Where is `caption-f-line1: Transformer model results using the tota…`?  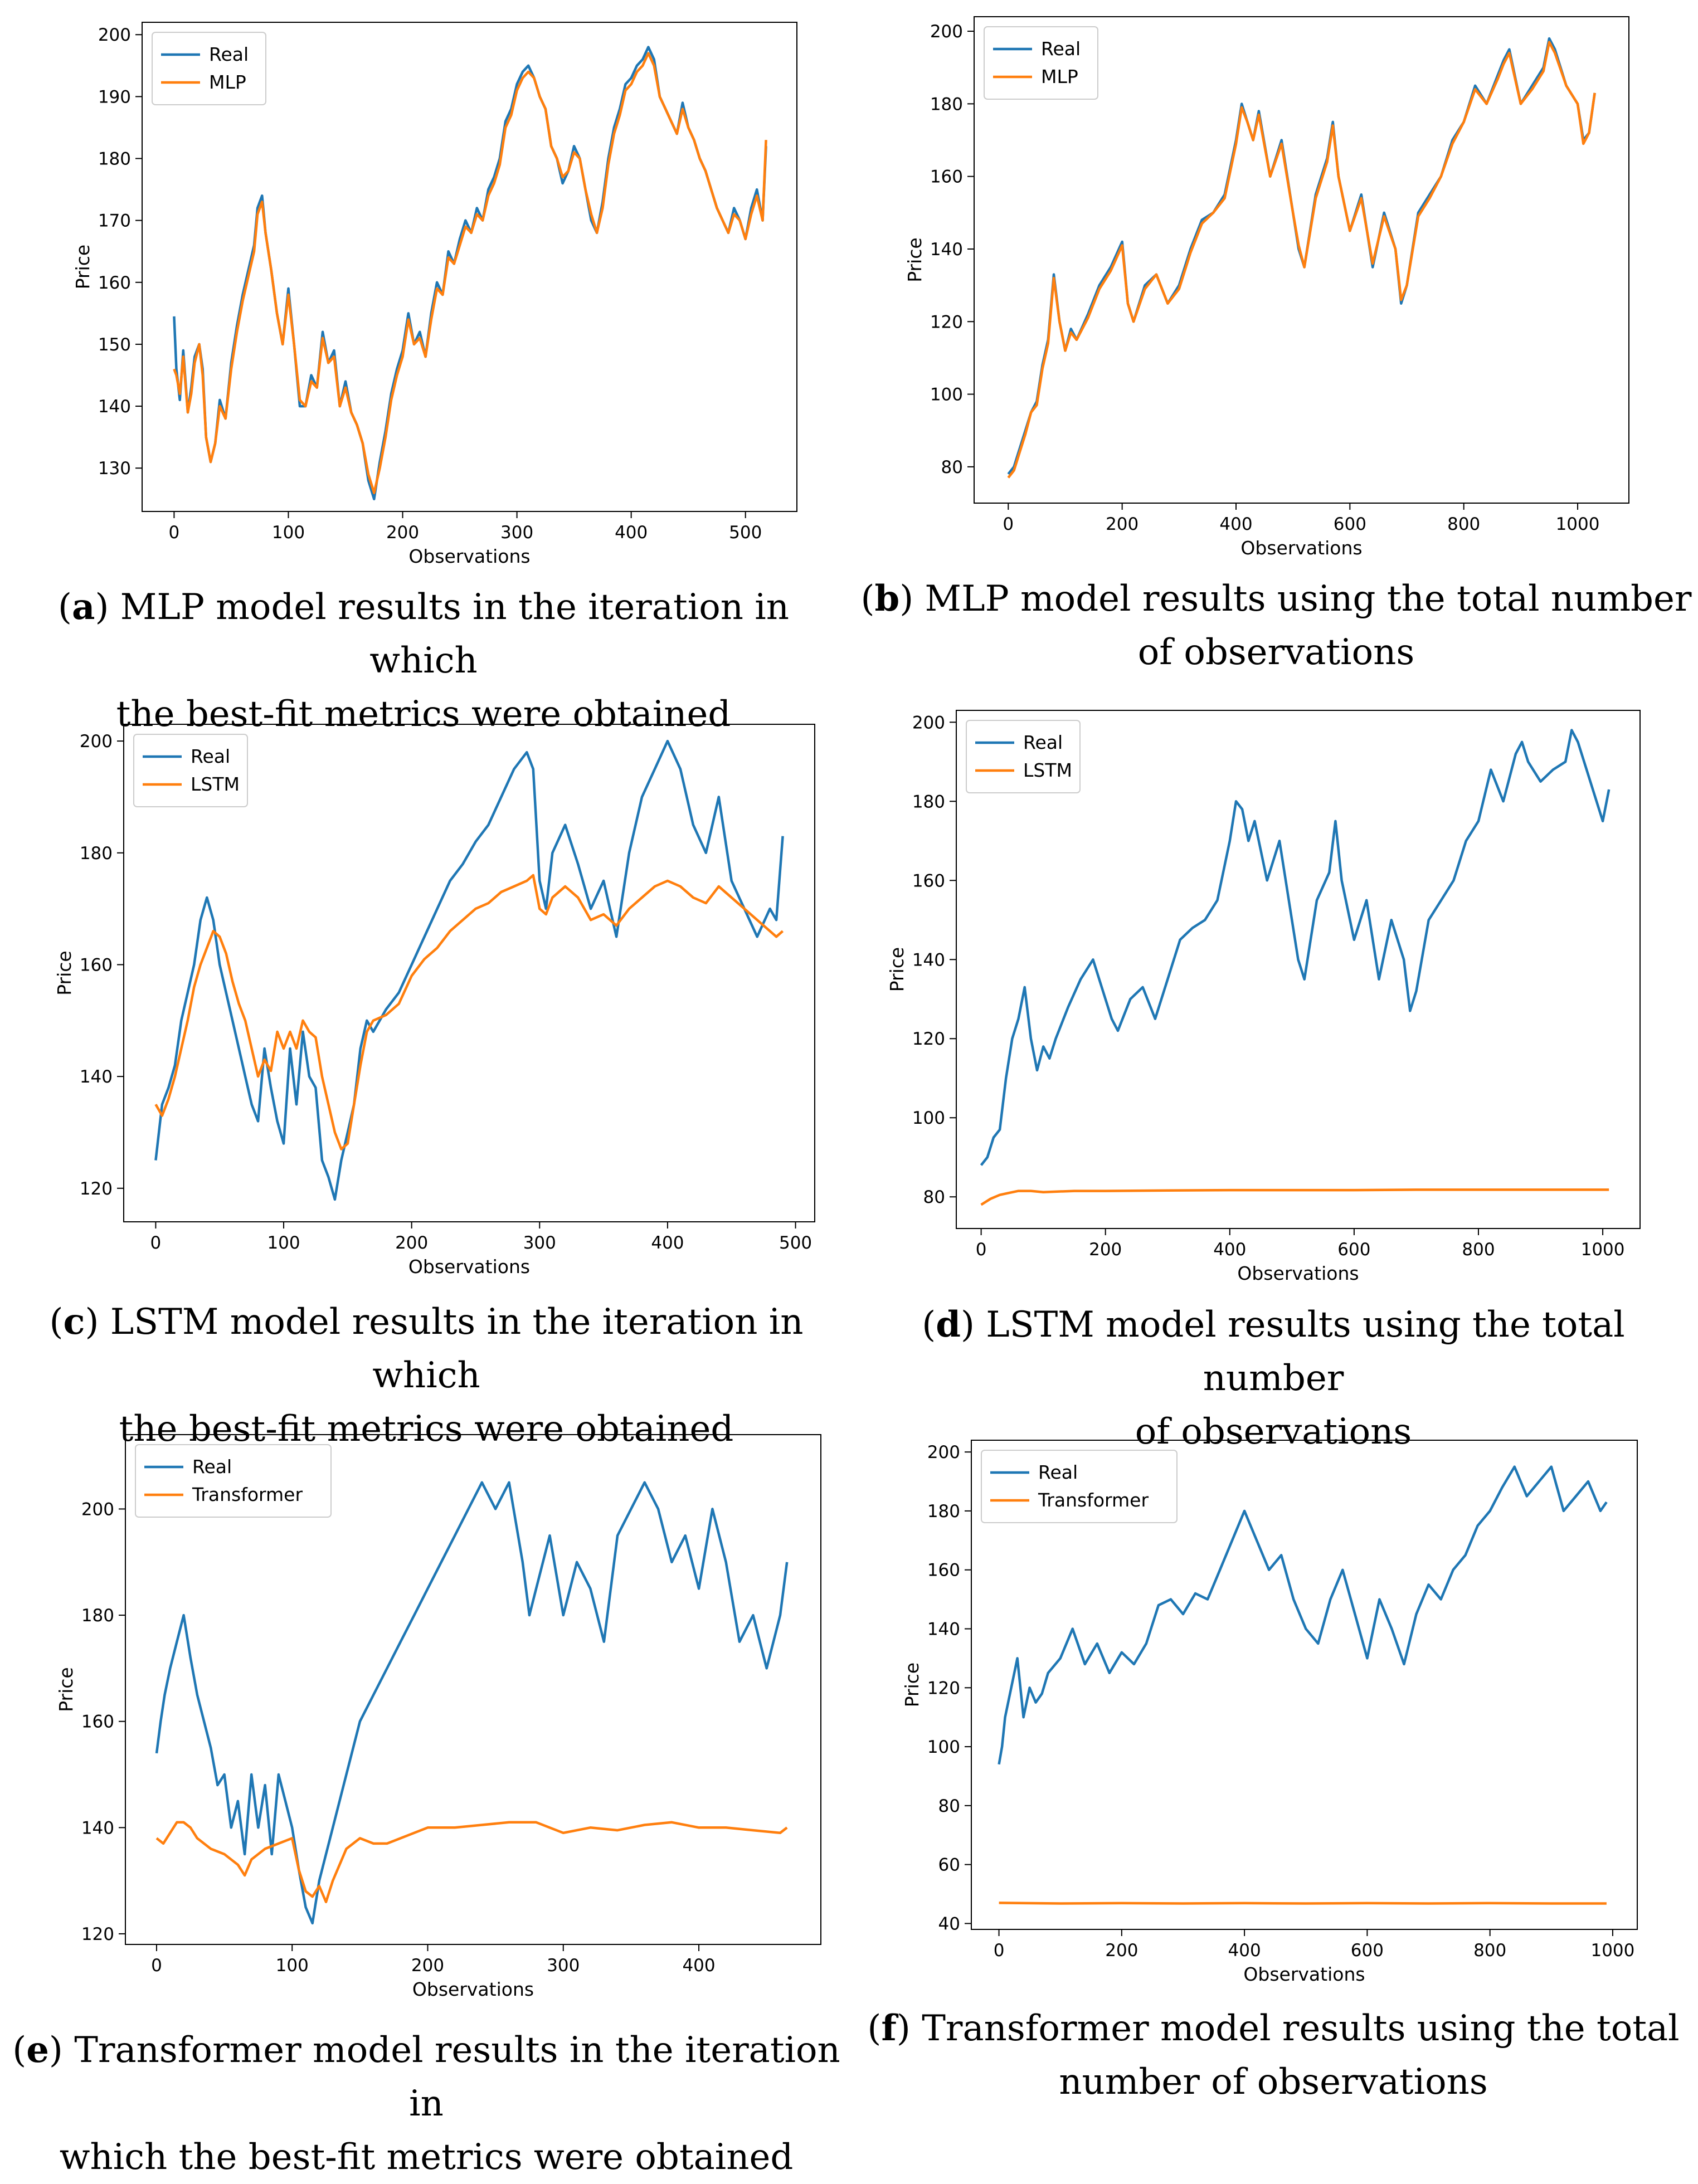 caption-f-line1: Transformer model results using the tota… is located at coordinates (1301, 2029).